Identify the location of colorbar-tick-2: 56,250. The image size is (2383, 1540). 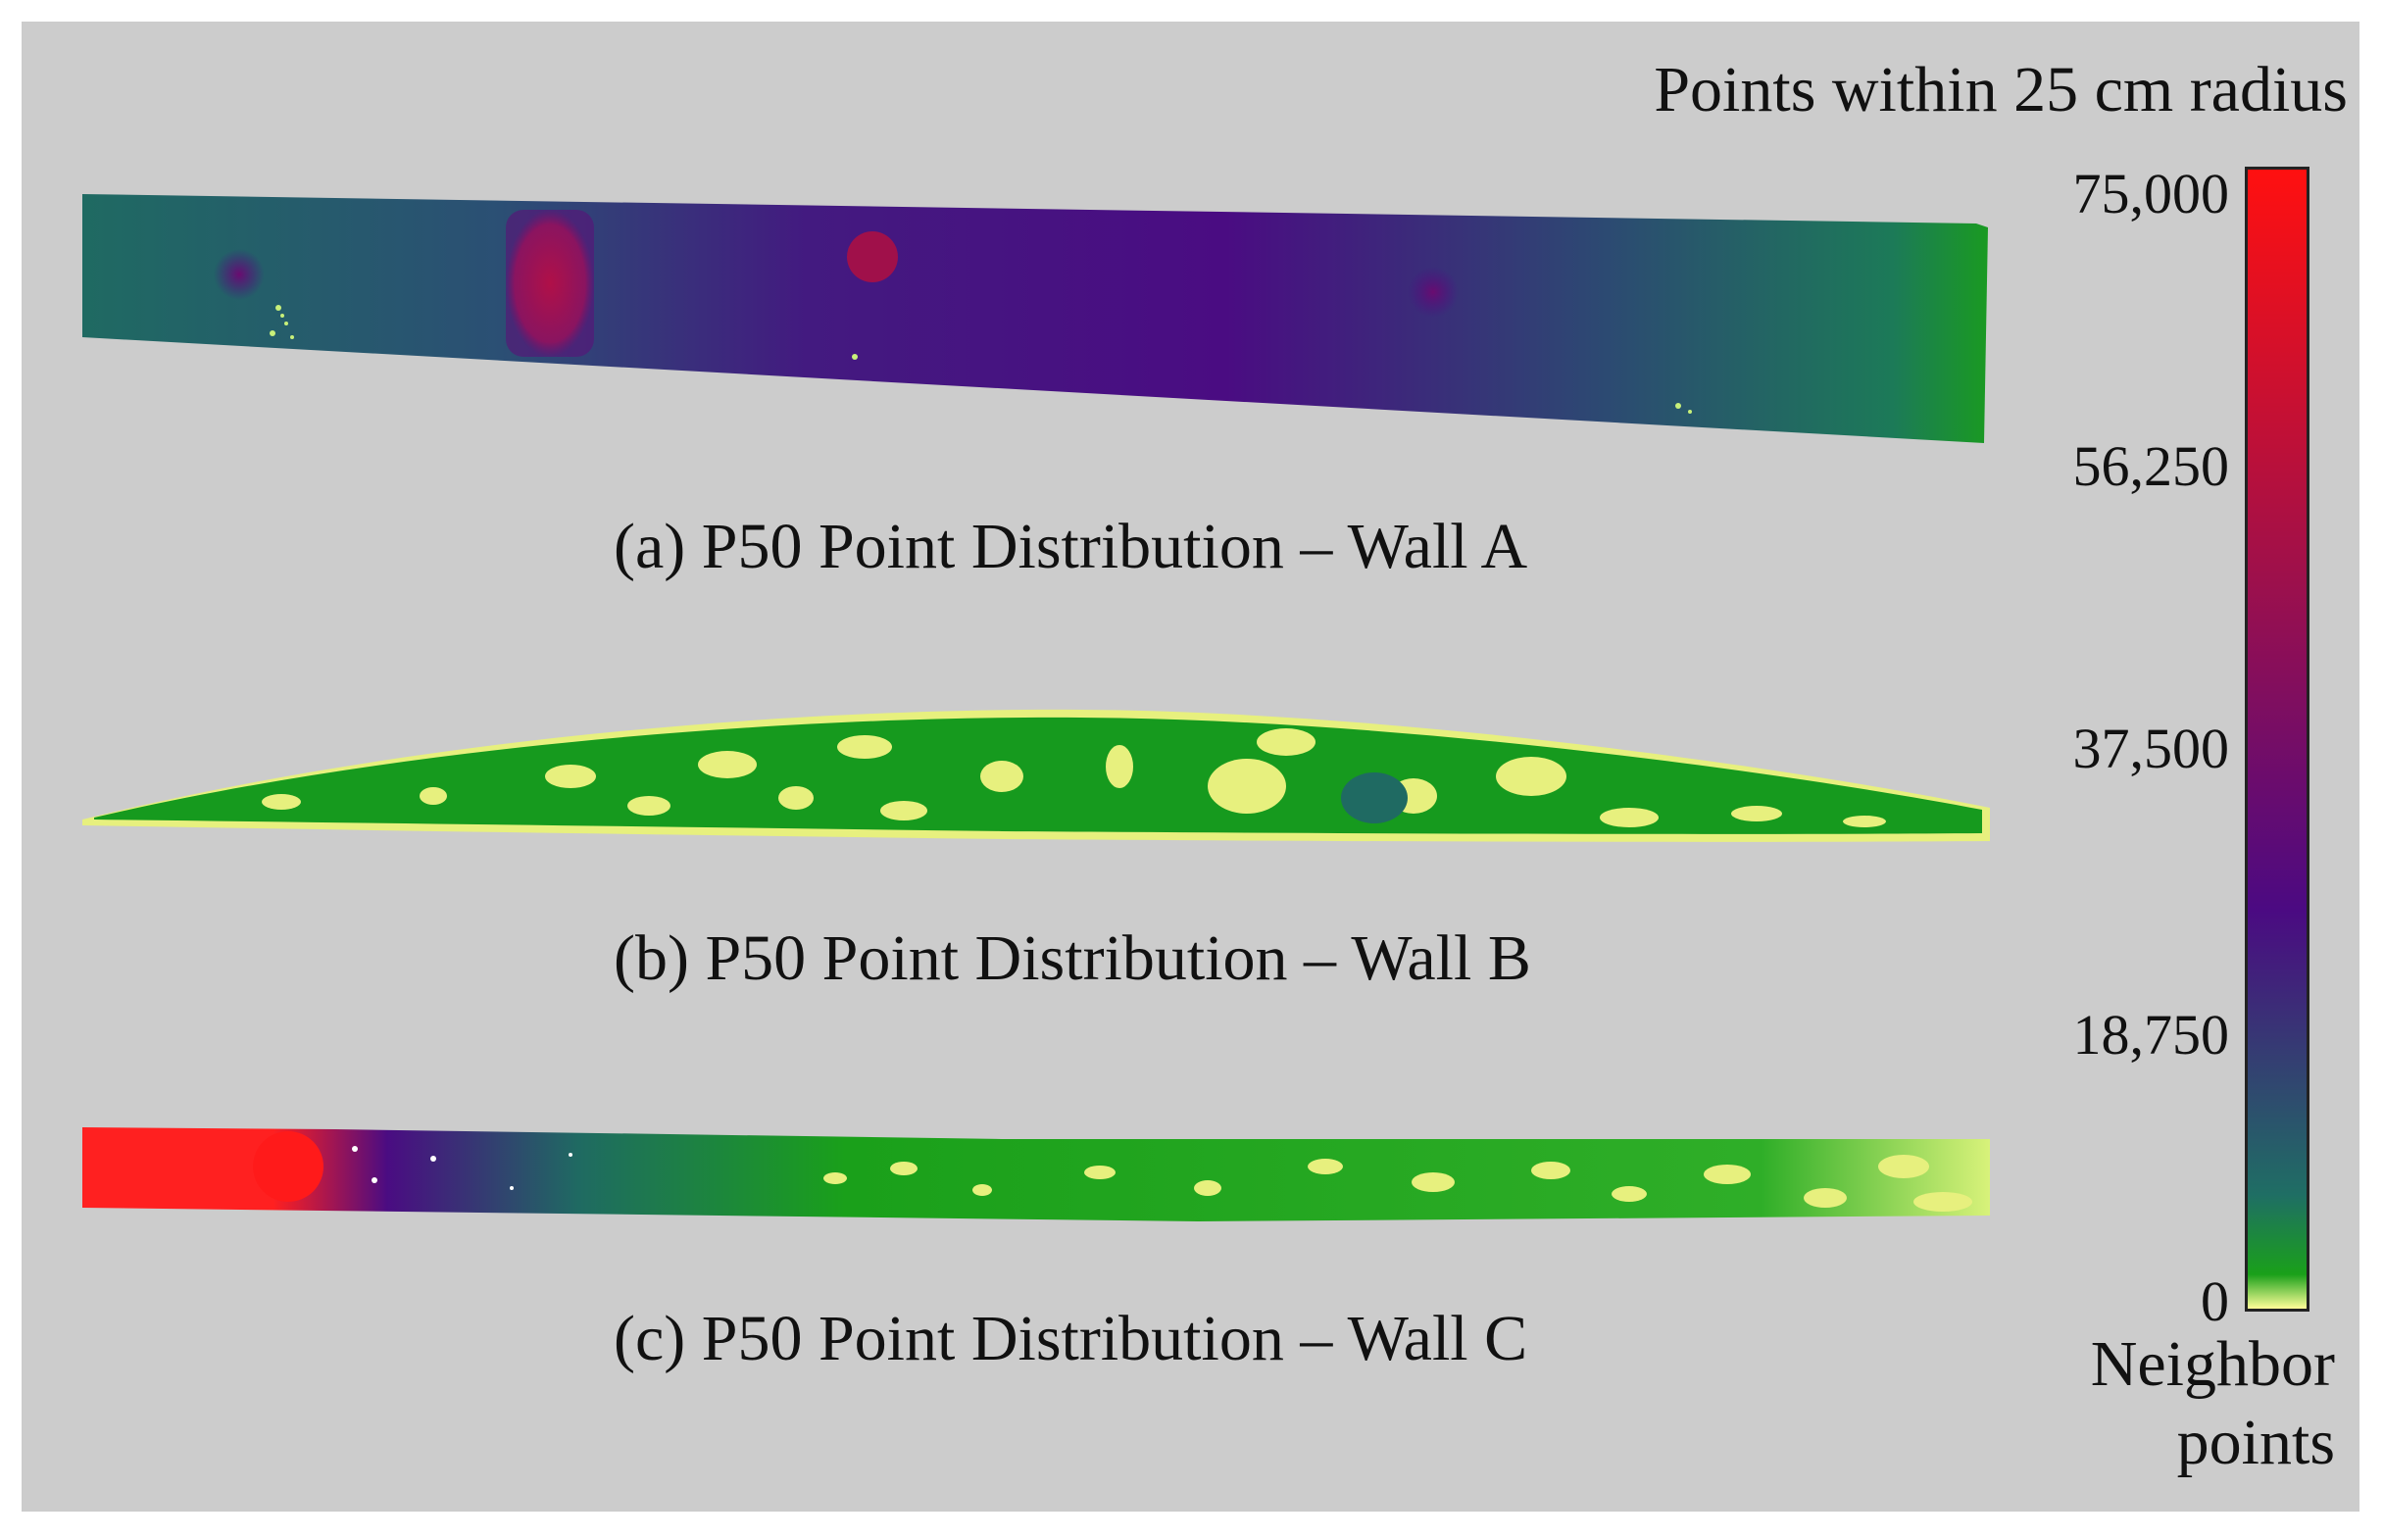
(2151, 466).